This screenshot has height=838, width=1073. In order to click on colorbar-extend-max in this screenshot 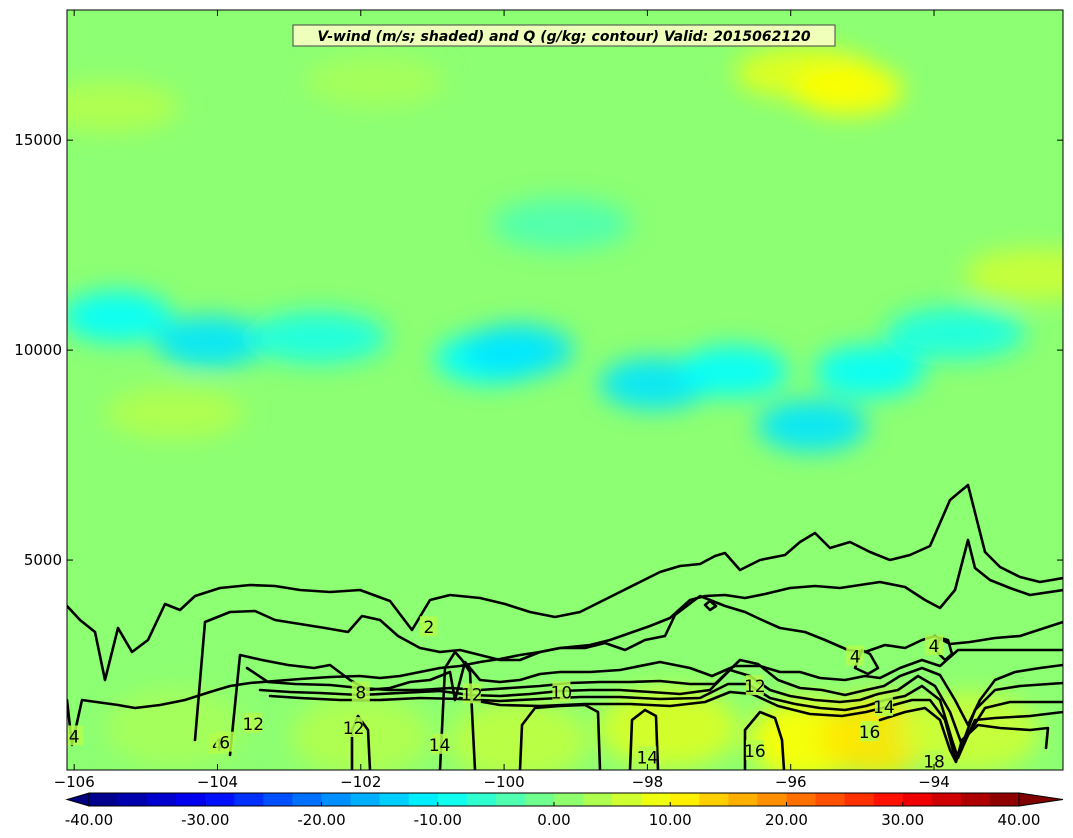, I will do `click(1041, 799)`.